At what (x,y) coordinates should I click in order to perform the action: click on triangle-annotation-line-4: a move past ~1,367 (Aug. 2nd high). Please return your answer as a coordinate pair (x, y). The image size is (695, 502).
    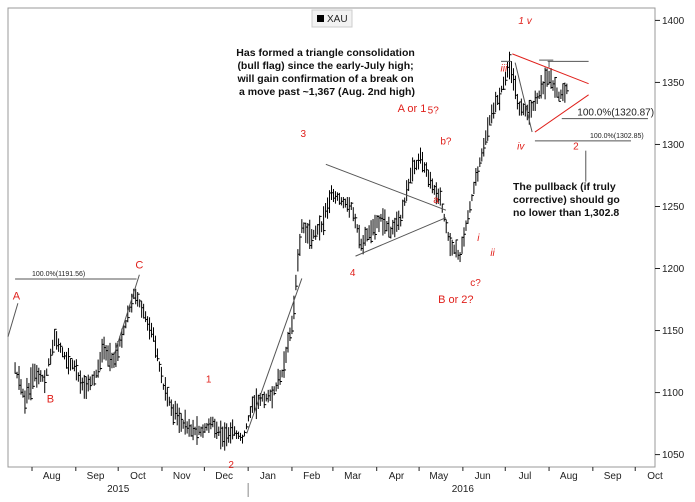
    Looking at the image, I should click on (327, 92).